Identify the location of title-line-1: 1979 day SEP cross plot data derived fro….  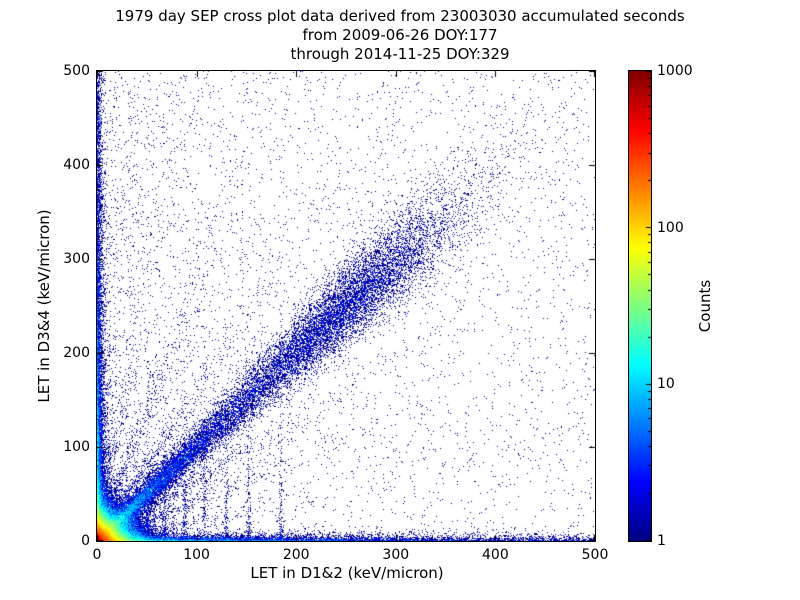
(400, 16).